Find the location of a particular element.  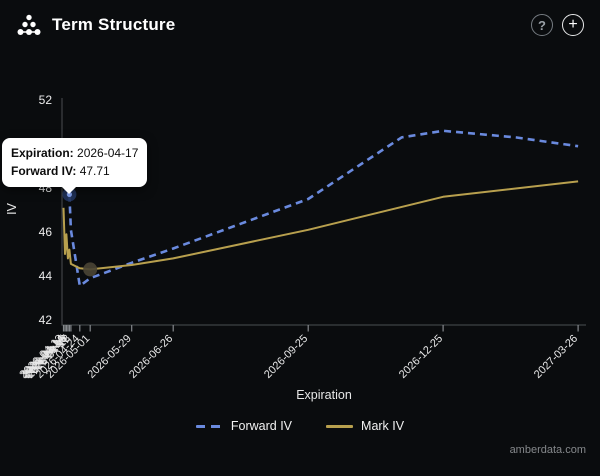

x-axis-title: Expiration is located at coordinates (324, 395).